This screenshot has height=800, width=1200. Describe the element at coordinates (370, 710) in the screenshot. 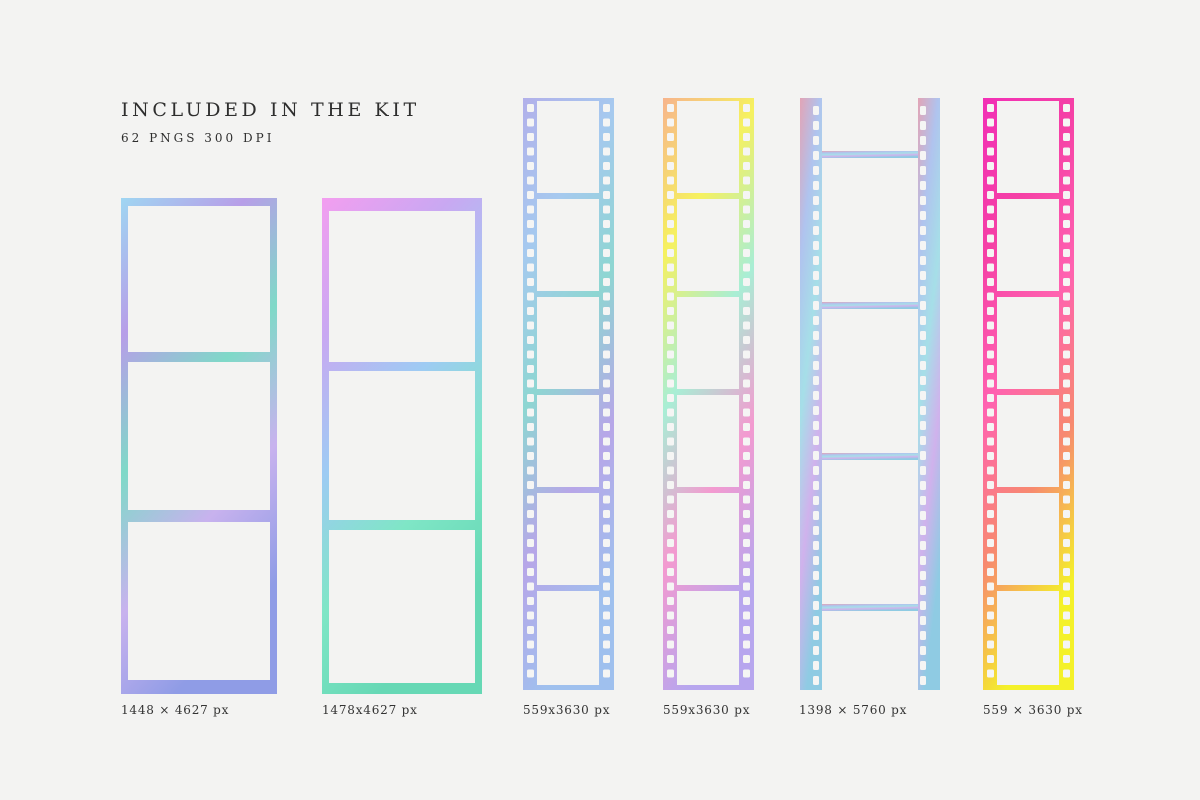

I see `caption-2: 1478x4627 px` at that location.